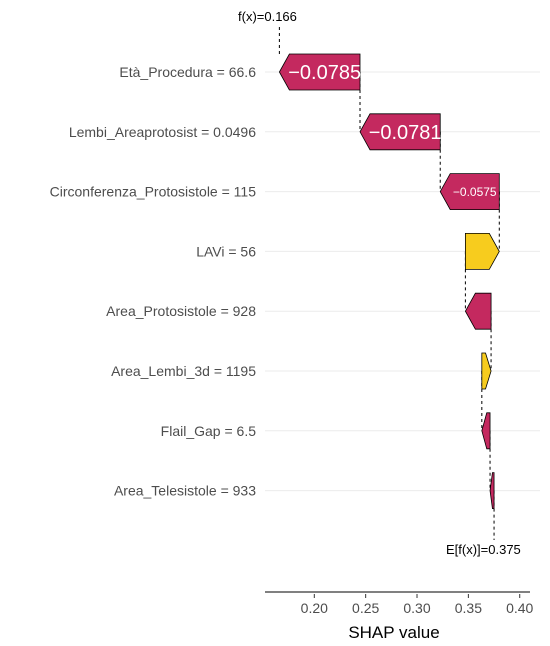 This screenshot has height=646, width=550. I want to click on x-axis: 0.20 0.25 0.30 0.35 0.40, so click(399, 603).